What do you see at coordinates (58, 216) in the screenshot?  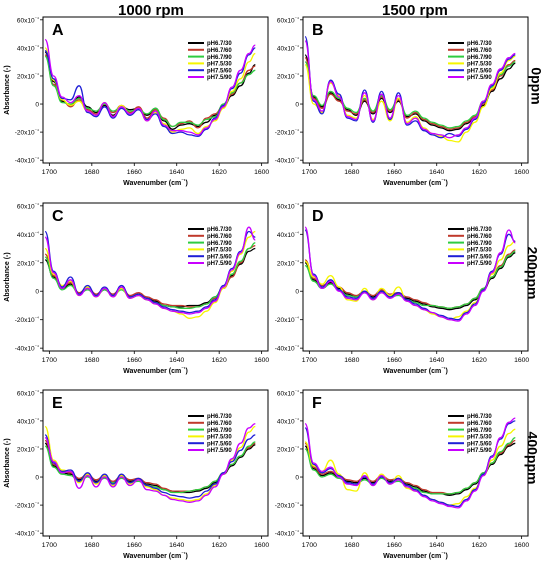 I see `panel-letter: C` at bounding box center [58, 216].